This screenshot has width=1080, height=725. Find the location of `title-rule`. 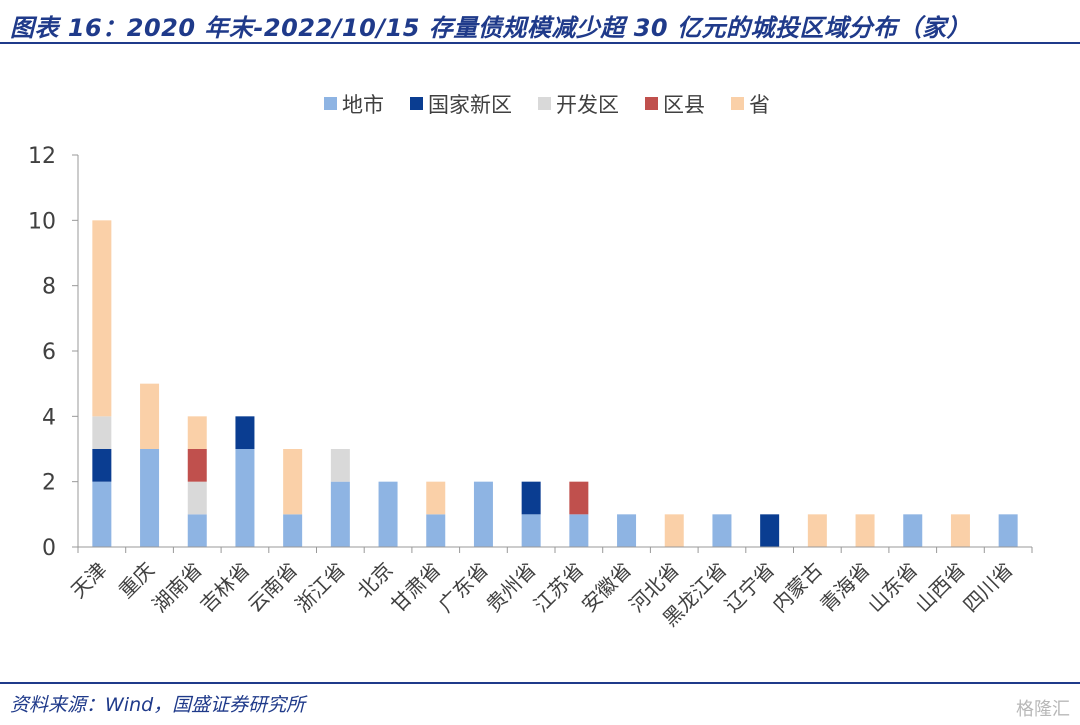

title-rule is located at coordinates (540, 43).